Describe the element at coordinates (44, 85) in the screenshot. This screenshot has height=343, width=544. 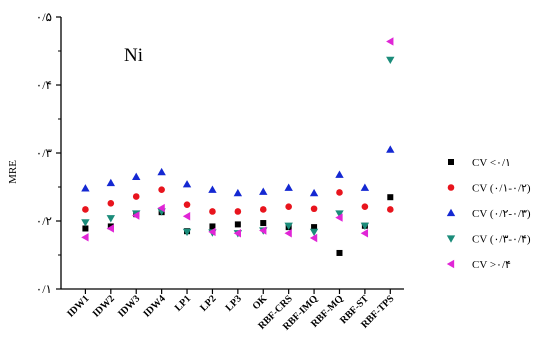
I see `y-tick-label: ۰/۴` at that location.